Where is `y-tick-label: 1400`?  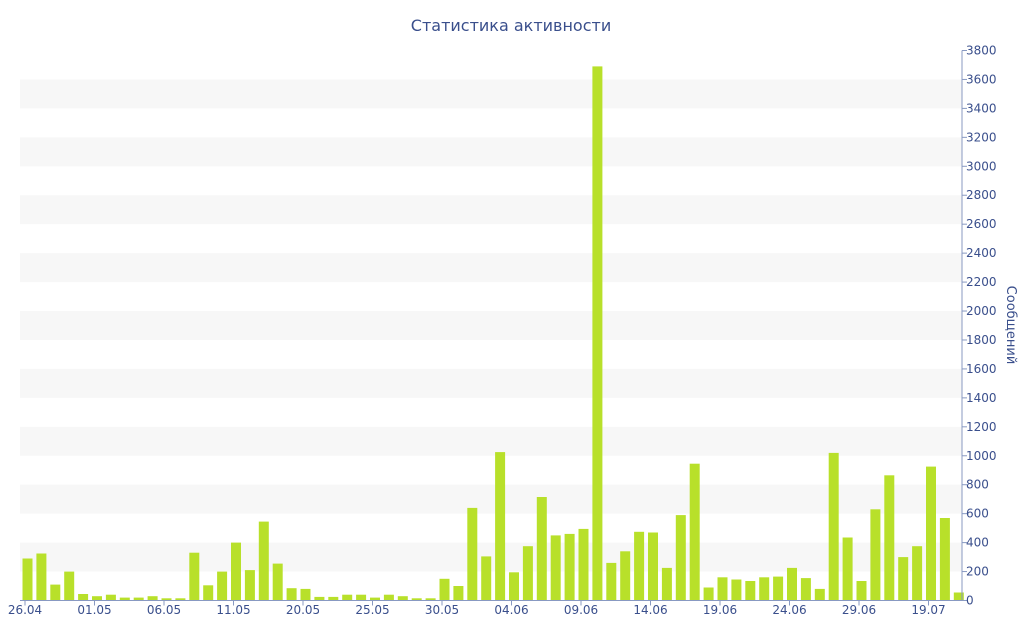
y-tick-label: 1400 is located at coordinates (981, 398).